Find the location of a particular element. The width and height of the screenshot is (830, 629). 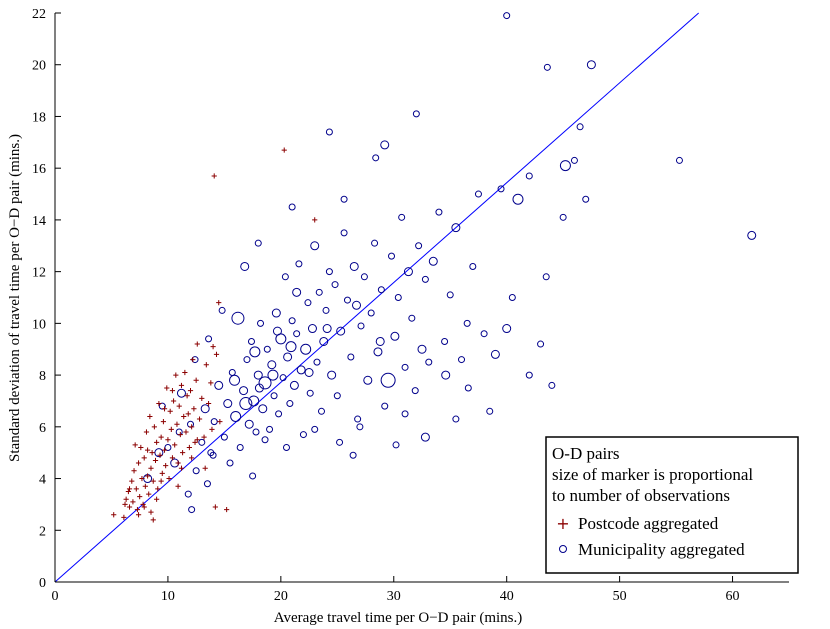

y-tick-label: 10 is located at coordinates (39, 324).